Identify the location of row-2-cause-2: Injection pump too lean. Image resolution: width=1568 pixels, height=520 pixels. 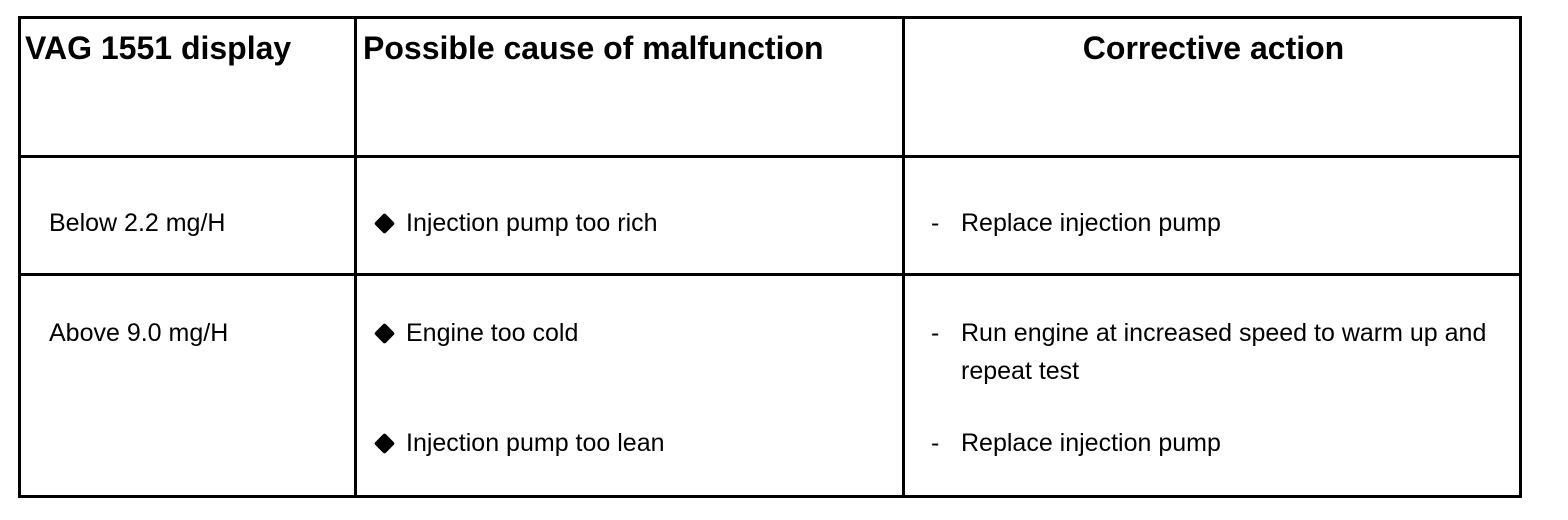
(519, 443).